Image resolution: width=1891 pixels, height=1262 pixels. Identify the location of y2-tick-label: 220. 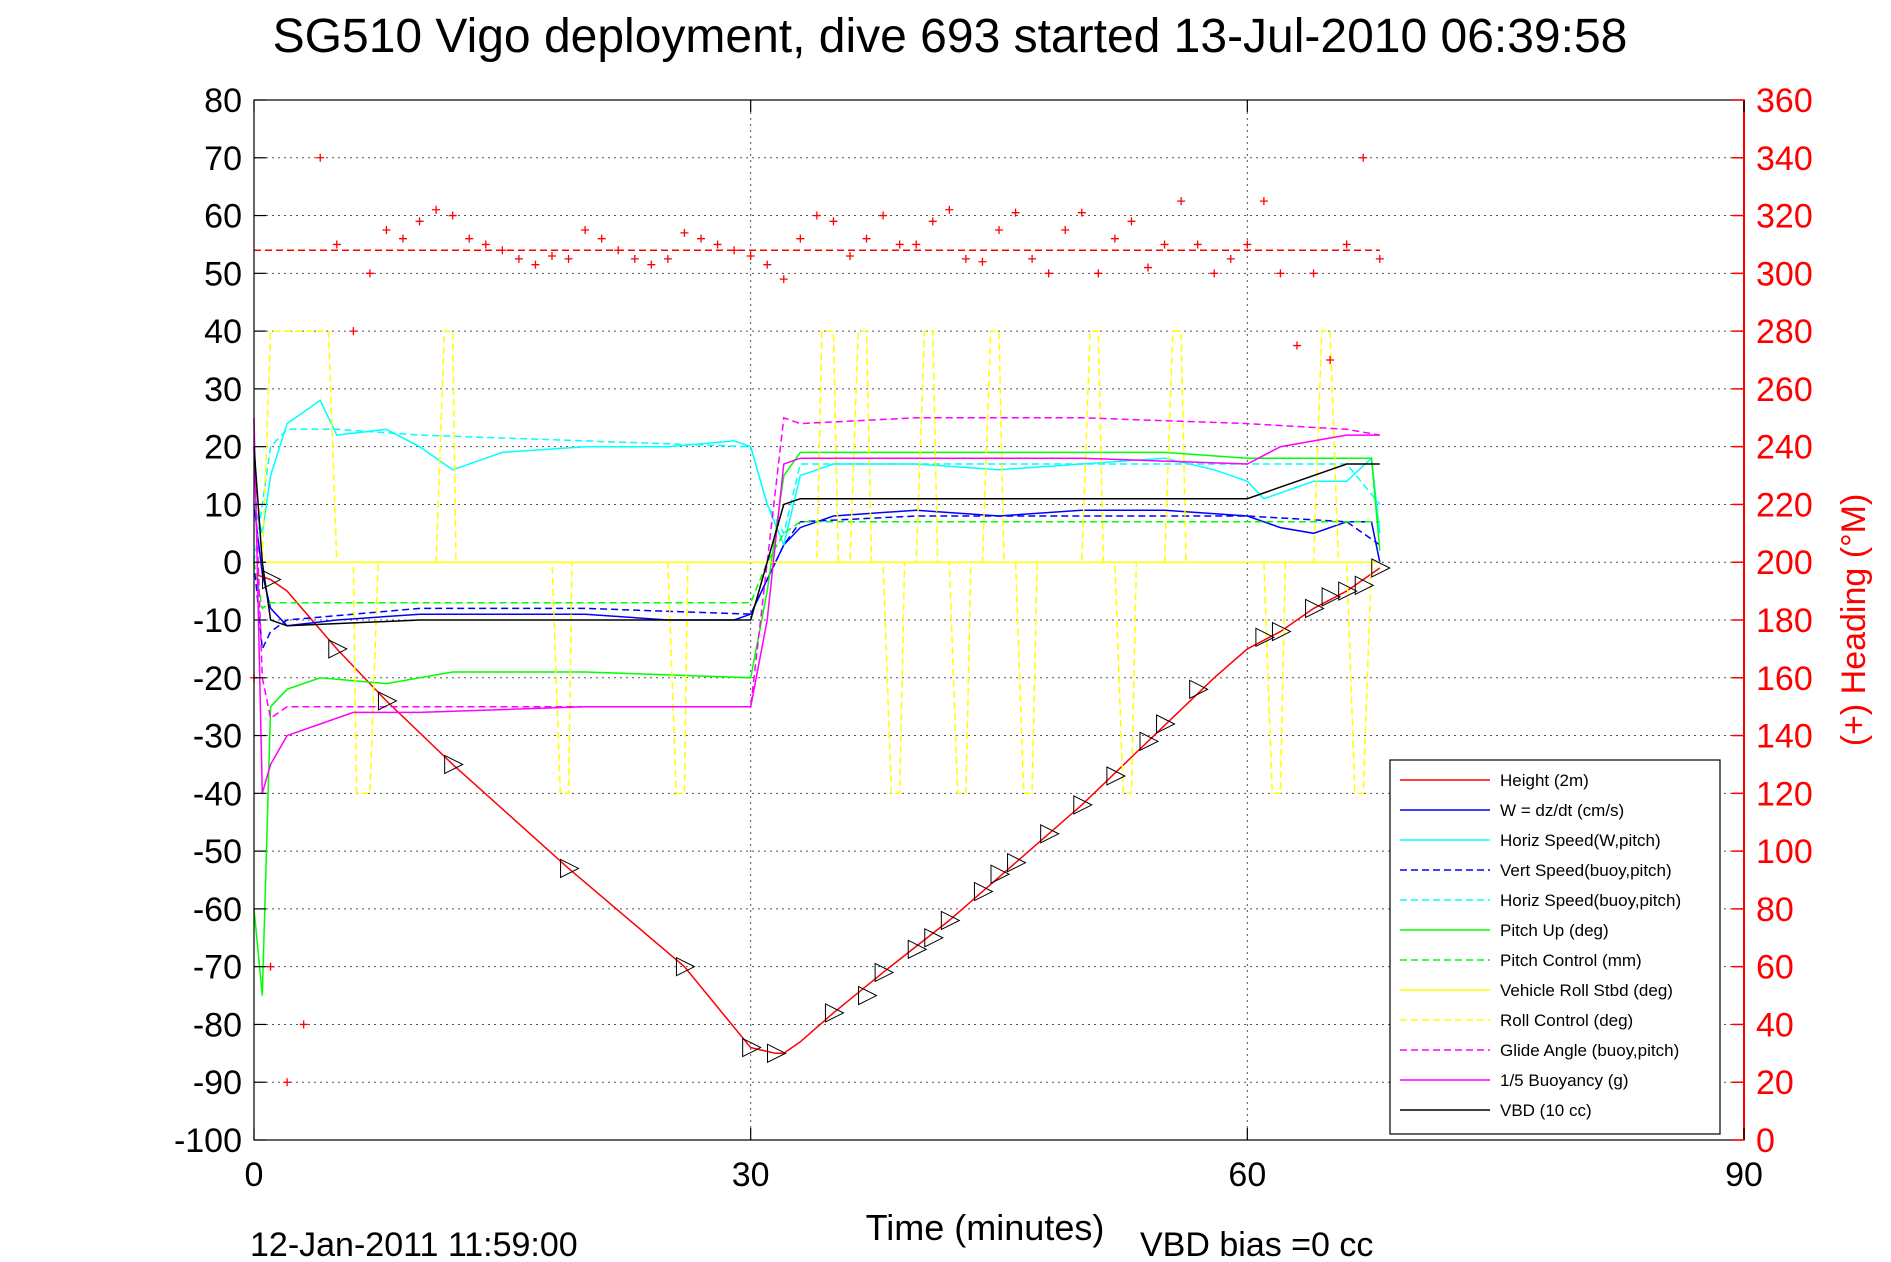
(1784, 505).